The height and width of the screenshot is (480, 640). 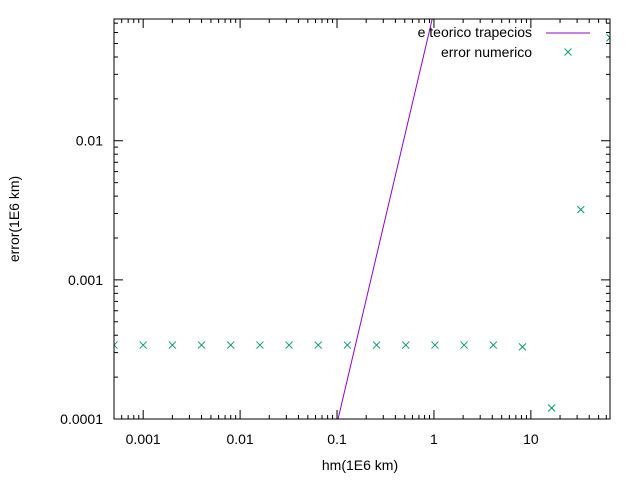 I want to click on legend-swatch-numeric, so click(x=568, y=52).